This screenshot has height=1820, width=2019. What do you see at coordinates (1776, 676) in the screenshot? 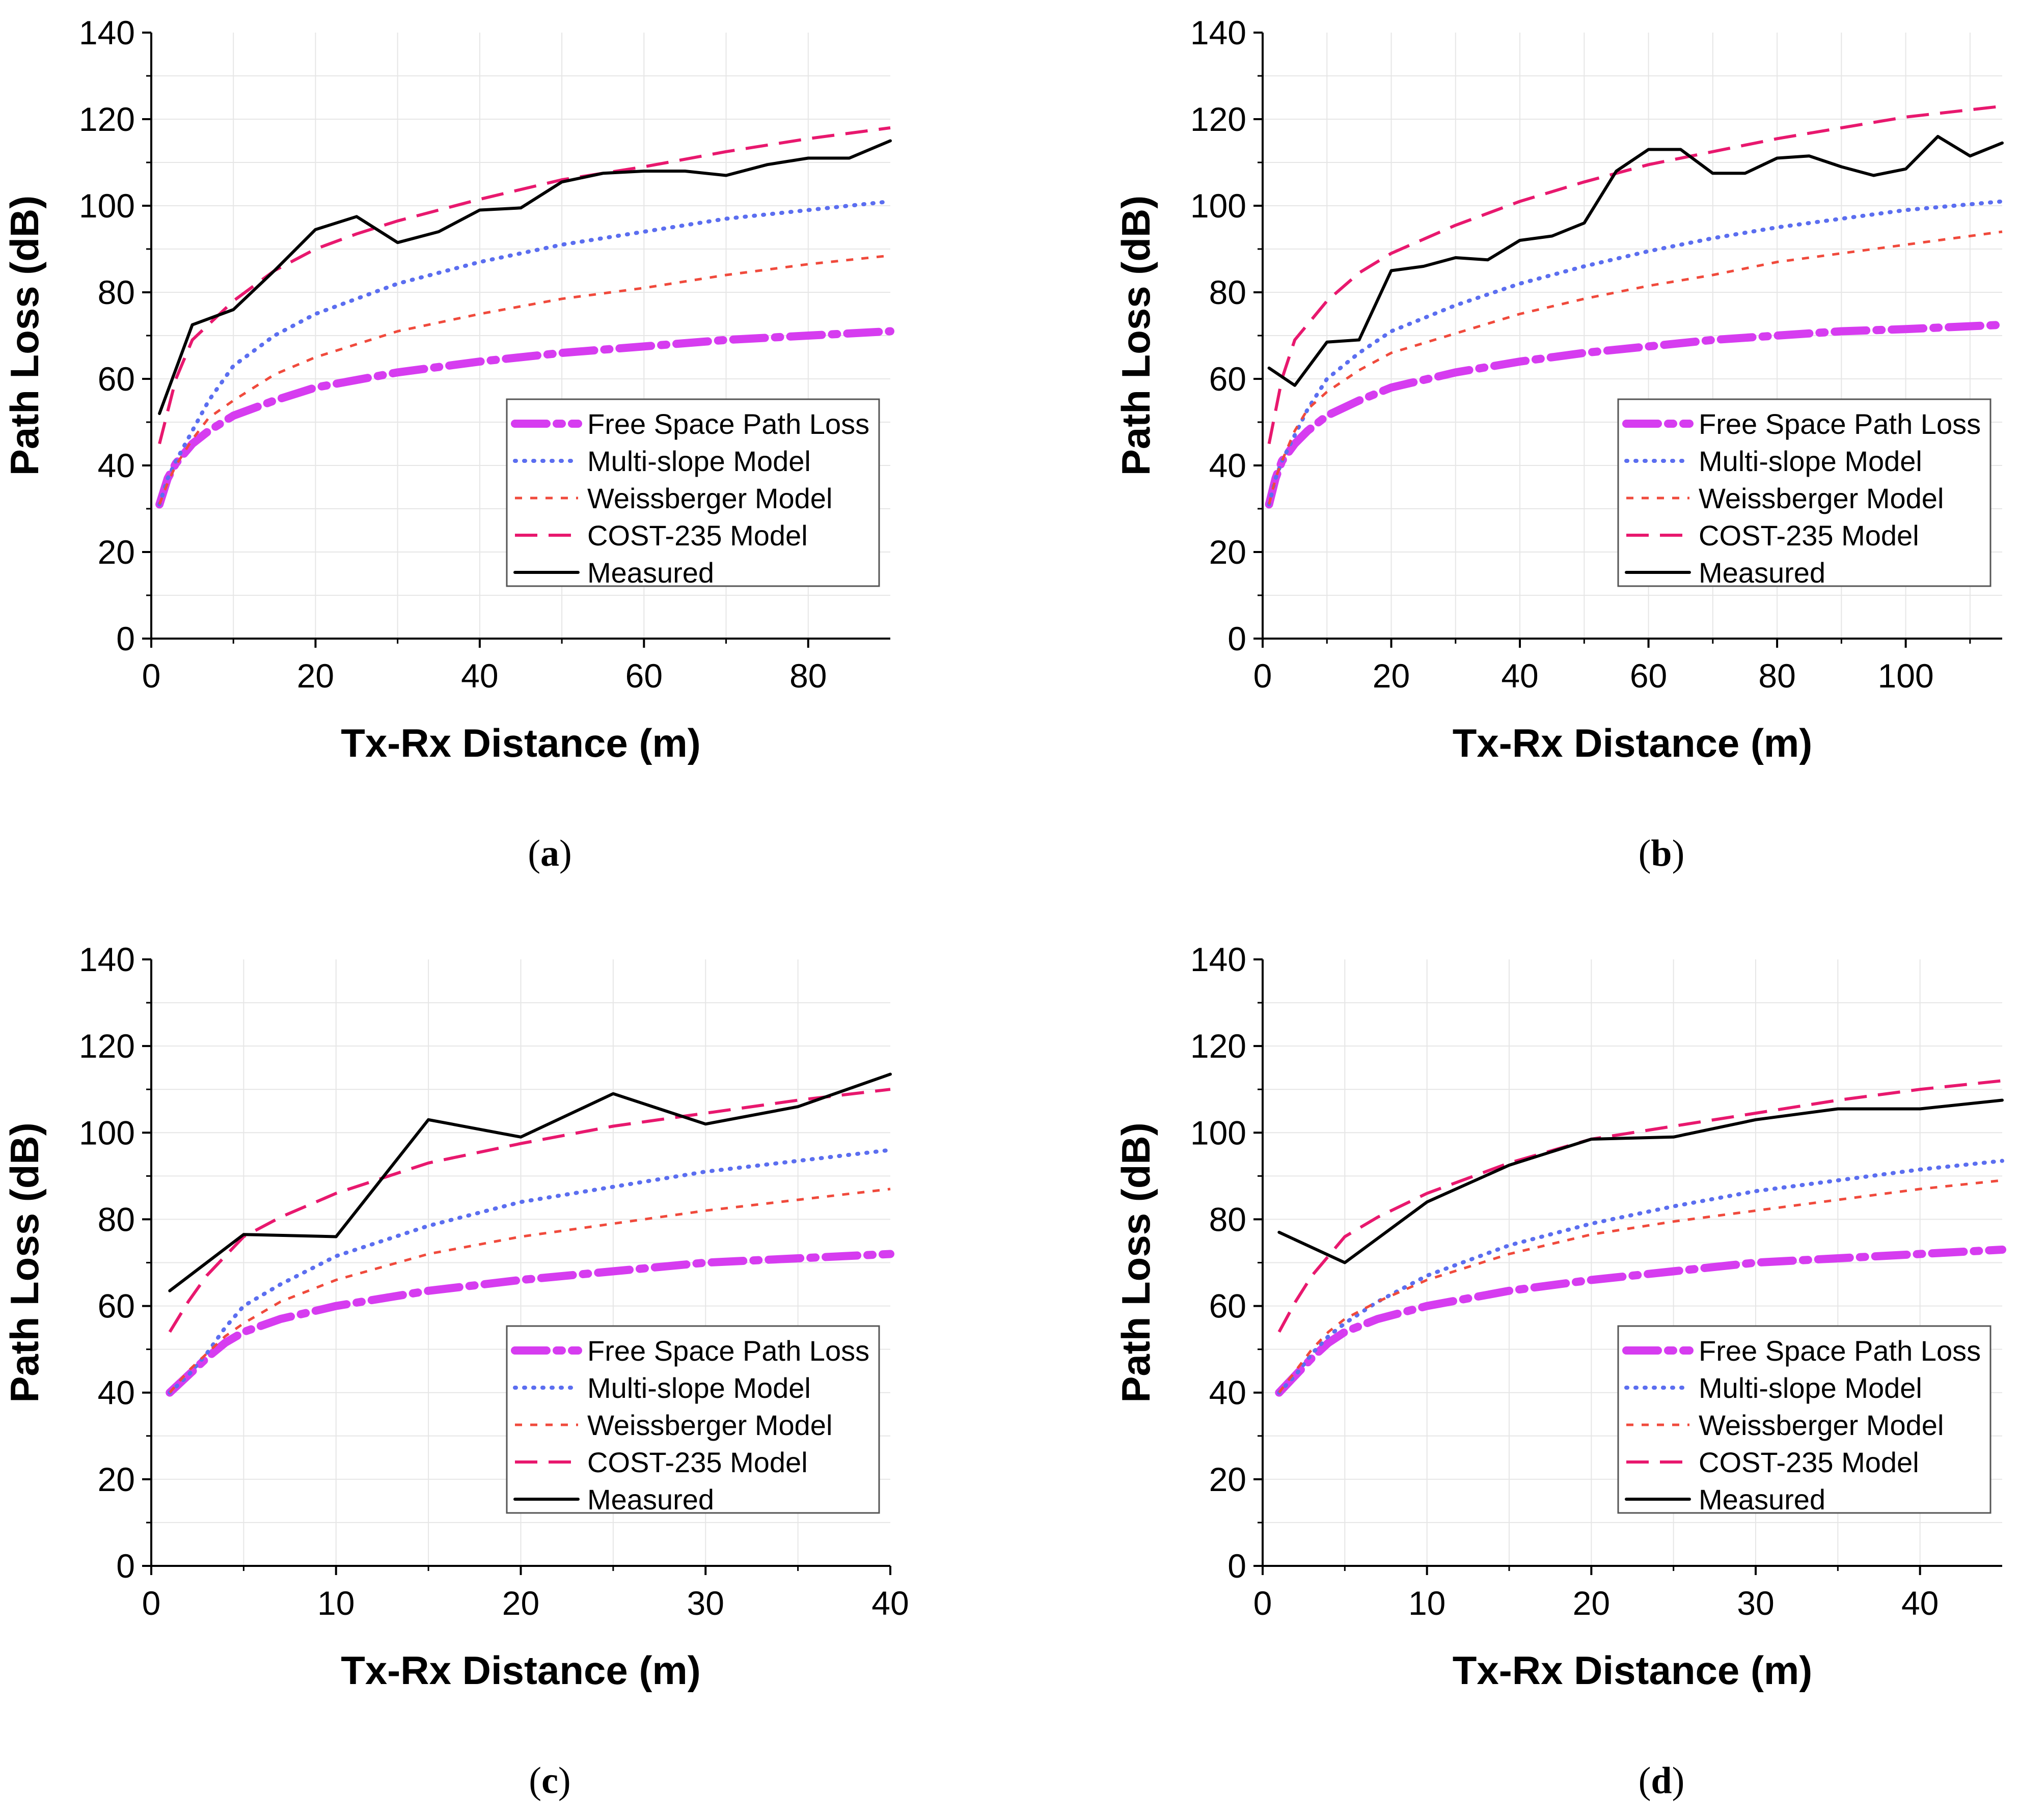
I see `x-tick-label: 80` at bounding box center [1776, 676].